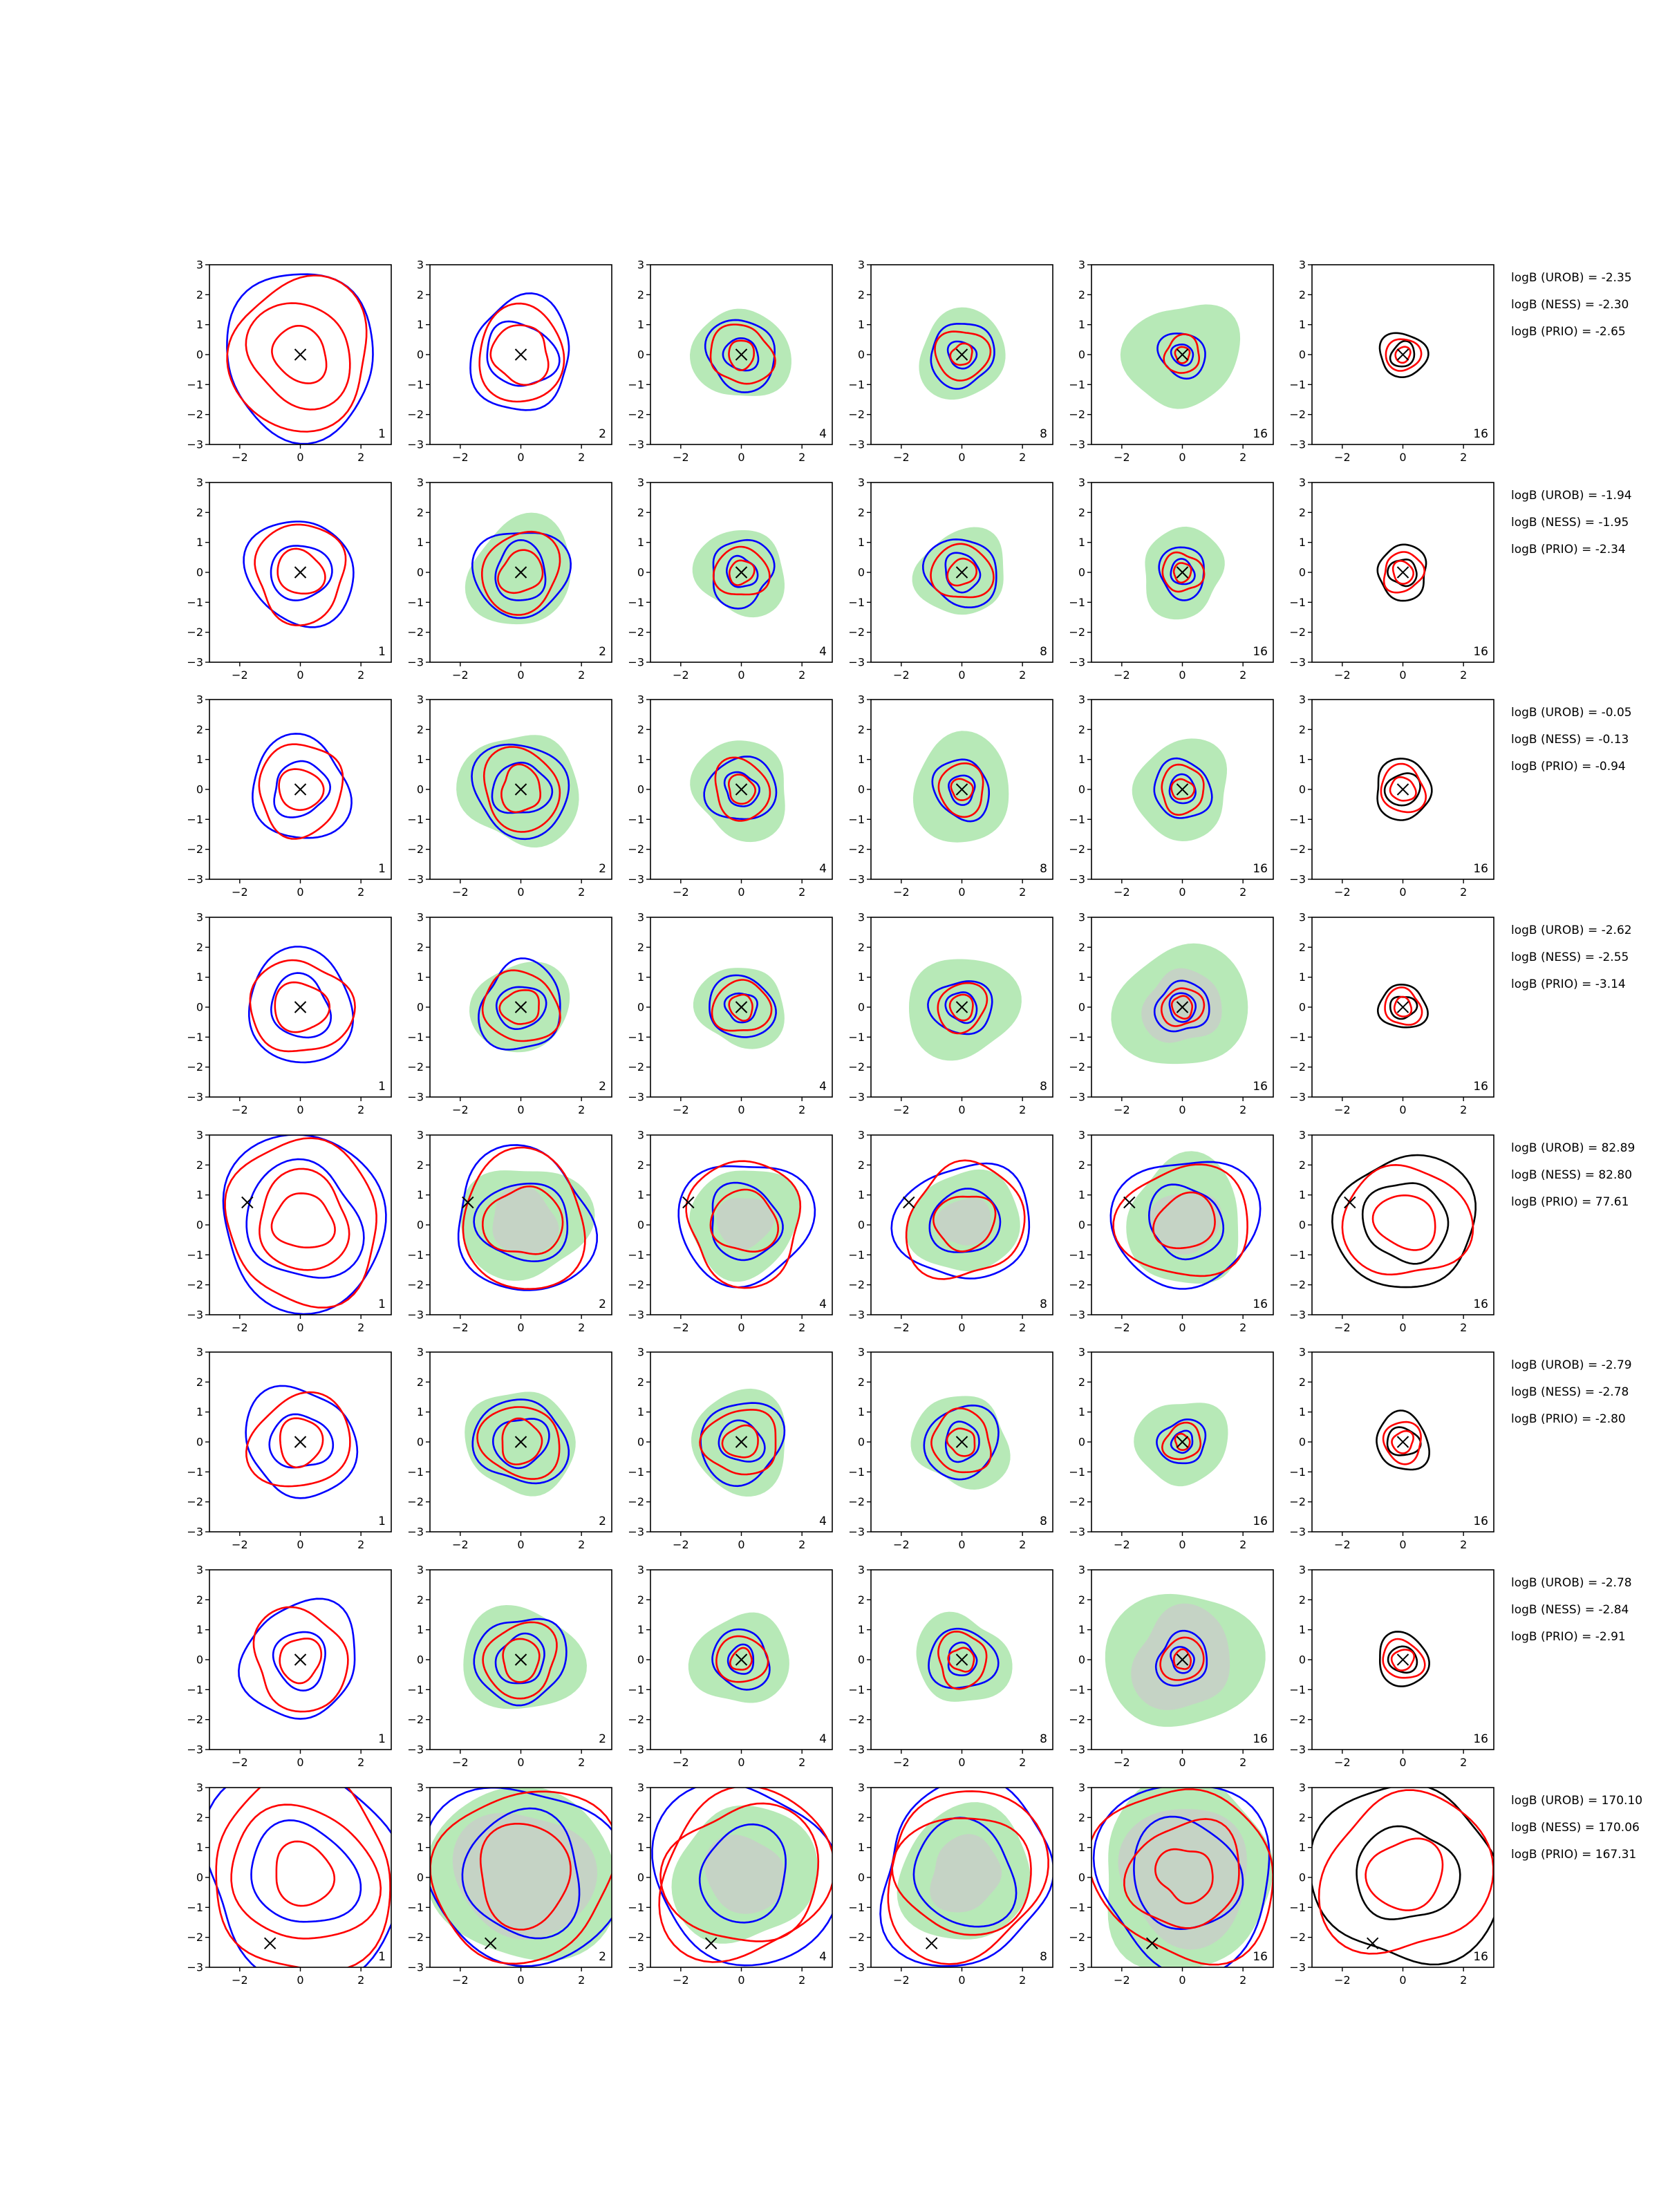 Image resolution: width=1659 pixels, height=2212 pixels. I want to click on panel-r8-c3: −3 −2 −1 0 1 2 3 −2 0 2 4, so click(730, 1884).